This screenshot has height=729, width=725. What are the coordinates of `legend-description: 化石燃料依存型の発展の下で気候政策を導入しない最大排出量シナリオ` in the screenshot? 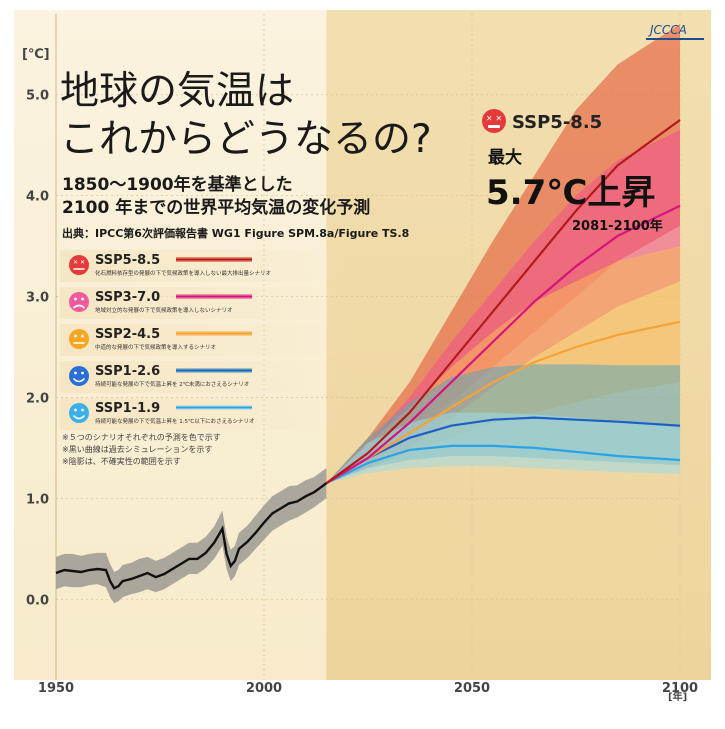 It's located at (183, 273).